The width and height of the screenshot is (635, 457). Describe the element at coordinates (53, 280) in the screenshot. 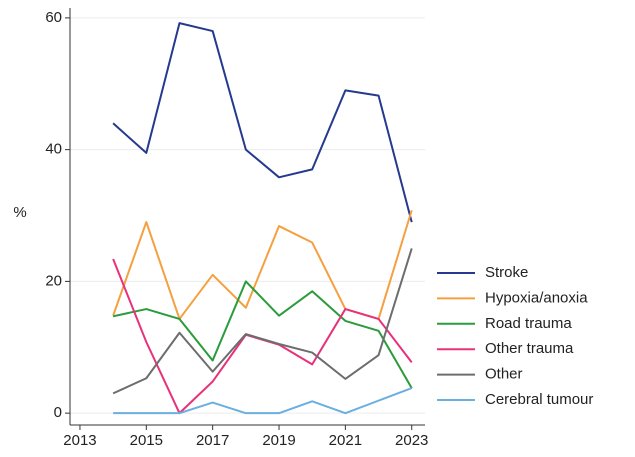

I see `y-tick-label: 20` at that location.